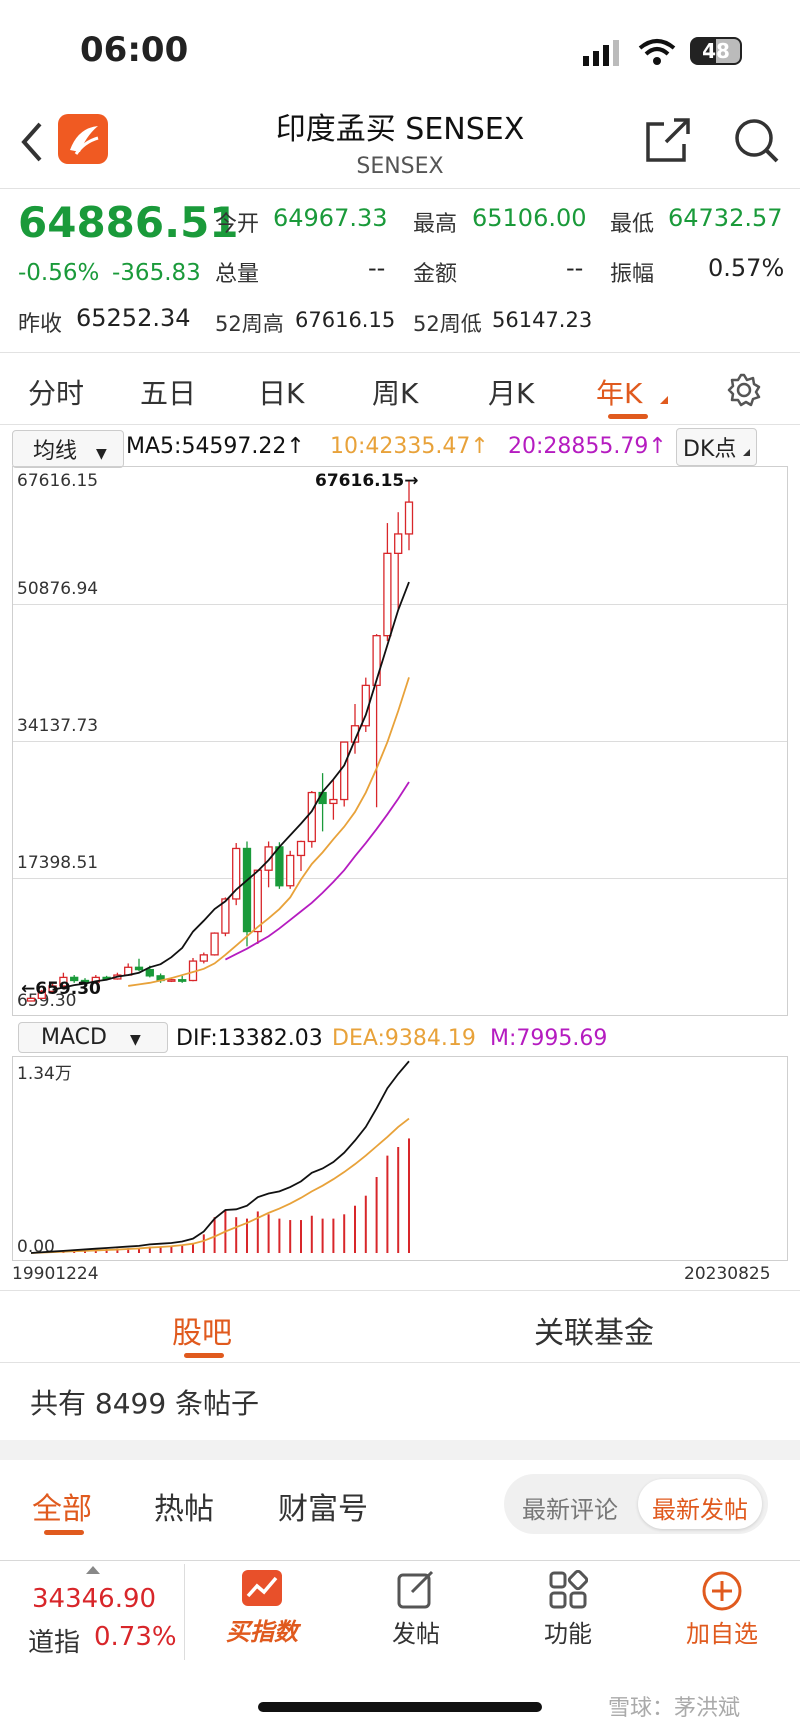 The height and width of the screenshot is (1731, 800). What do you see at coordinates (54, 1643) in the screenshot?
I see `index-name: 道指` at bounding box center [54, 1643].